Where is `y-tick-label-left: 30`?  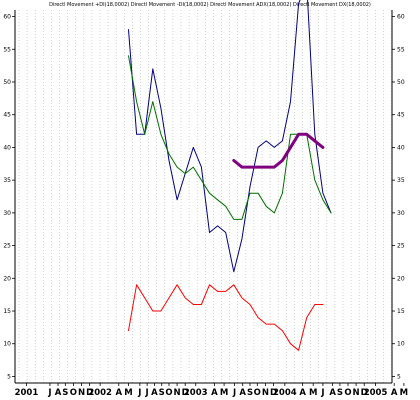
y-tick-label-left: 30 is located at coordinates (7, 213).